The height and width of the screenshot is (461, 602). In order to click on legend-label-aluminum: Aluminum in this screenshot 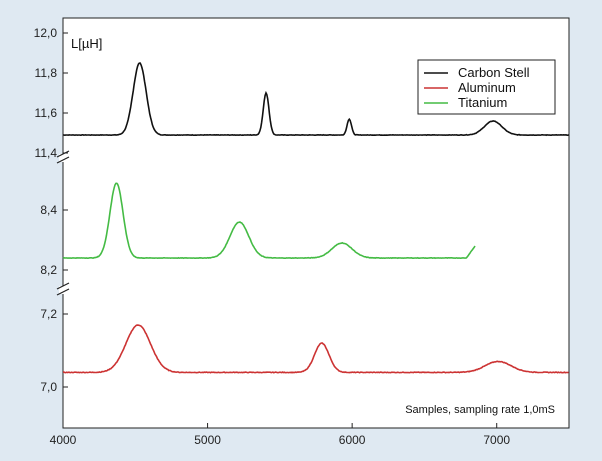, I will do `click(487, 87)`.